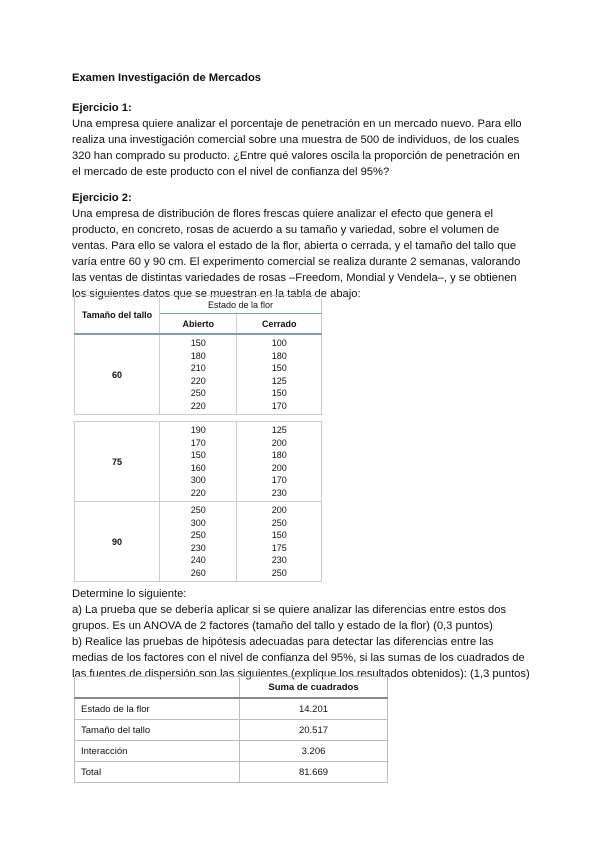  I want to click on exercise-2-heading: Ejercicio 2:, so click(102, 198).